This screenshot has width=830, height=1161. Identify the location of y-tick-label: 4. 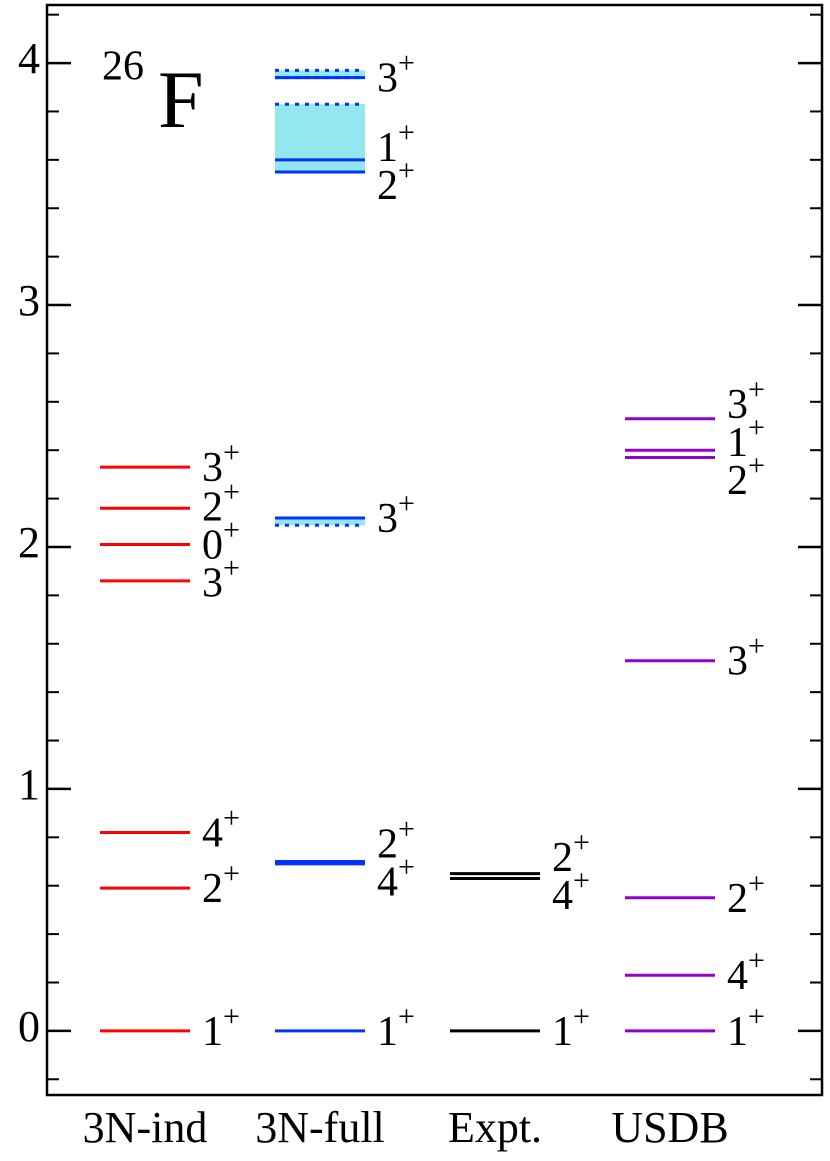
(29, 58).